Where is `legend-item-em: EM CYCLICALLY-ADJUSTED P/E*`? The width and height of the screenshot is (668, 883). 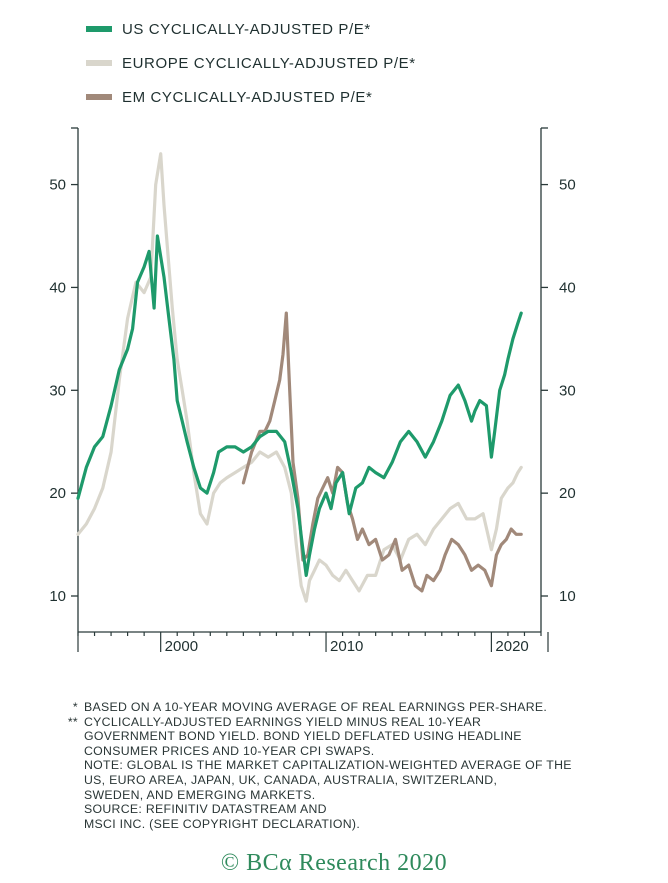
legend-item-em: EM CYCLICALLY-ADJUSTED P/E* is located at coordinates (251, 97).